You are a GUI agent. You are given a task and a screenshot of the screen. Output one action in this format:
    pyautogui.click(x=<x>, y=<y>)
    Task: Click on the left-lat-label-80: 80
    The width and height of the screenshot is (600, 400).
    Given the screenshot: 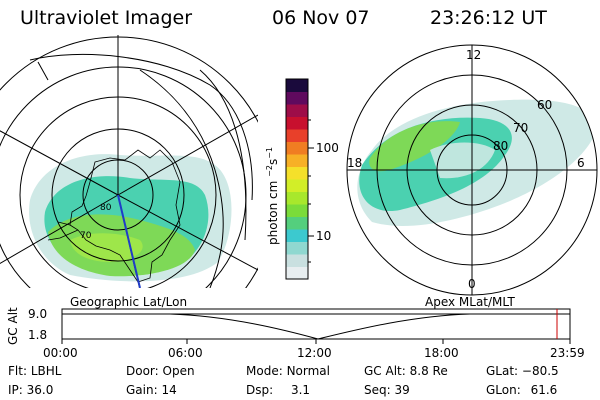 What is the action you would take?
    pyautogui.click(x=106, y=208)
    